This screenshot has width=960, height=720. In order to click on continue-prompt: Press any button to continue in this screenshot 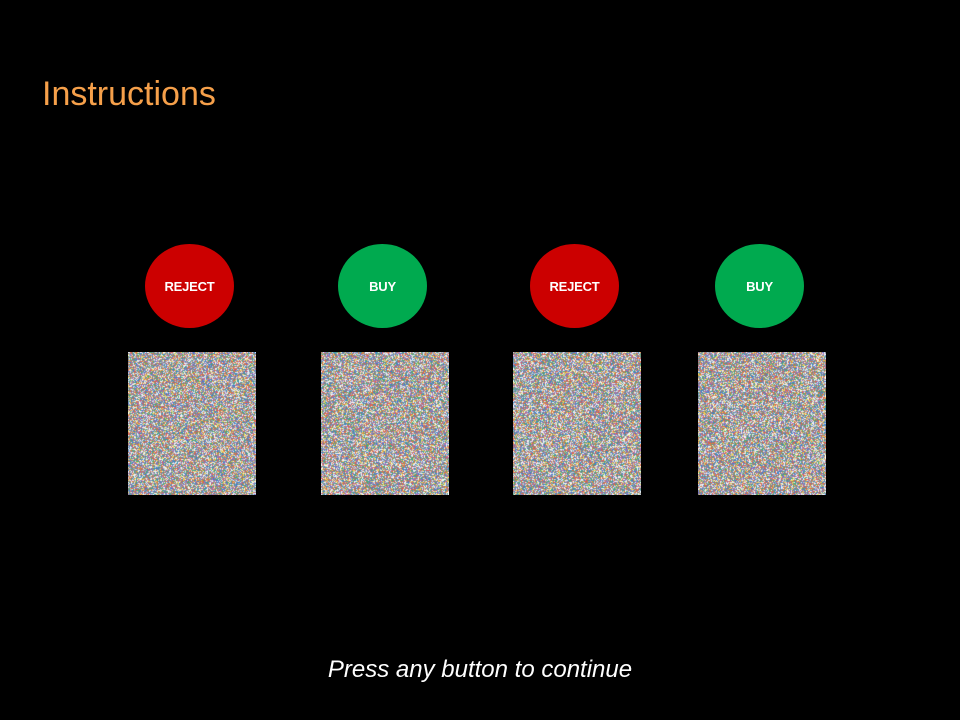, I will do `click(480, 669)`.